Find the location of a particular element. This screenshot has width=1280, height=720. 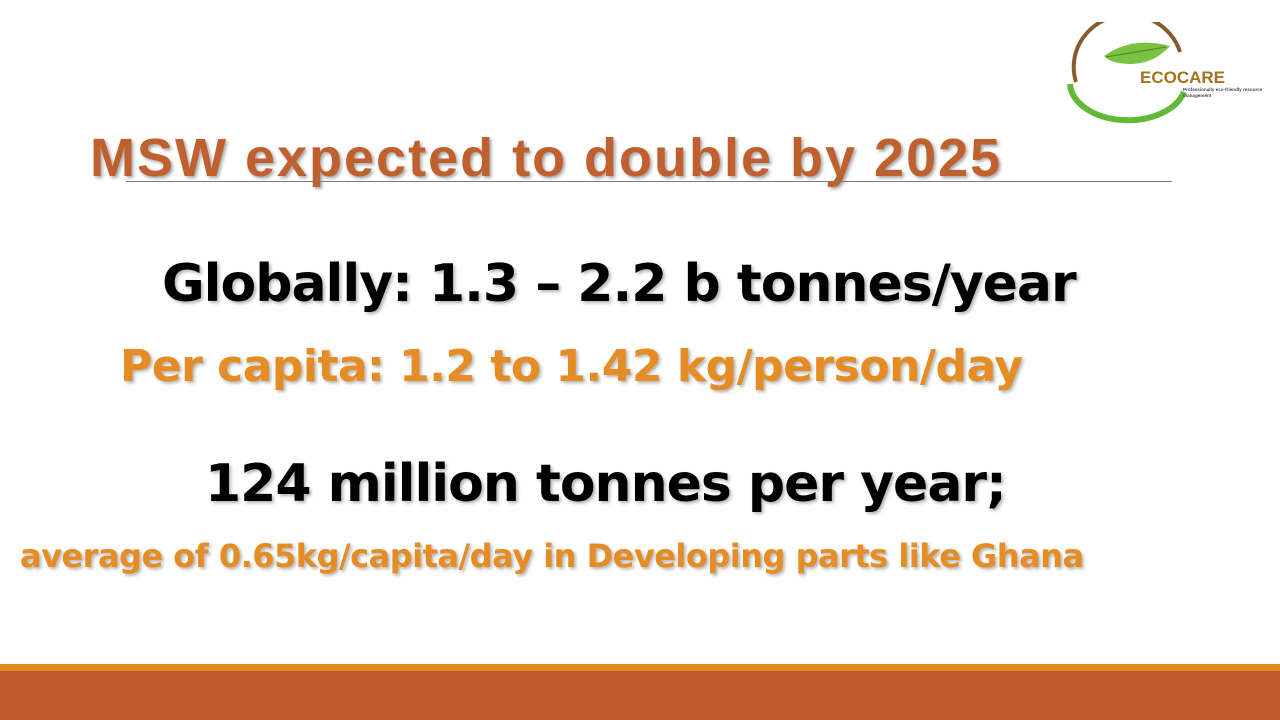

title-underline is located at coordinates (649, 181).